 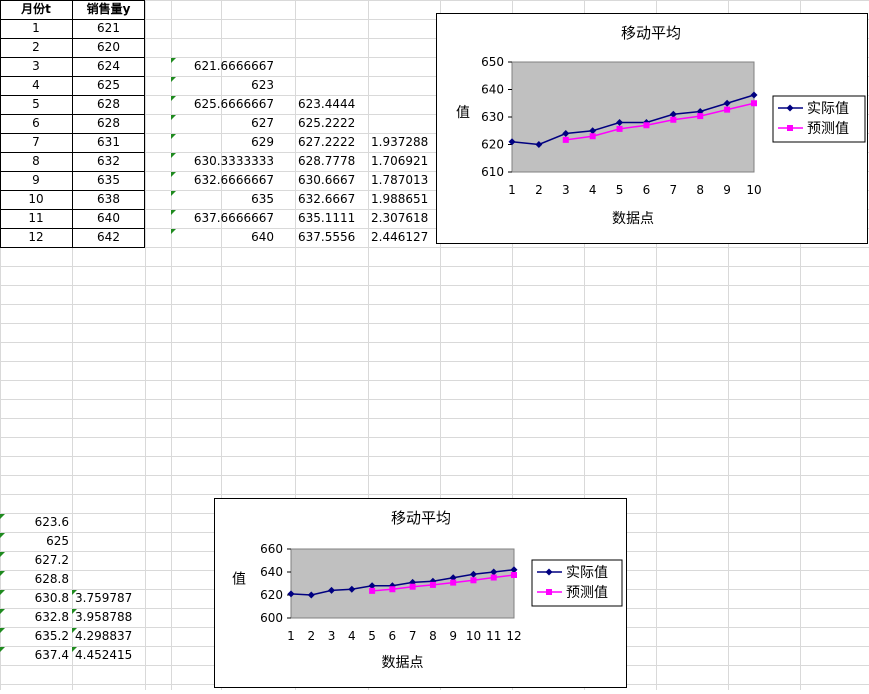 What do you see at coordinates (473, 636) in the screenshot?
I see `x-tick-label: 10` at bounding box center [473, 636].